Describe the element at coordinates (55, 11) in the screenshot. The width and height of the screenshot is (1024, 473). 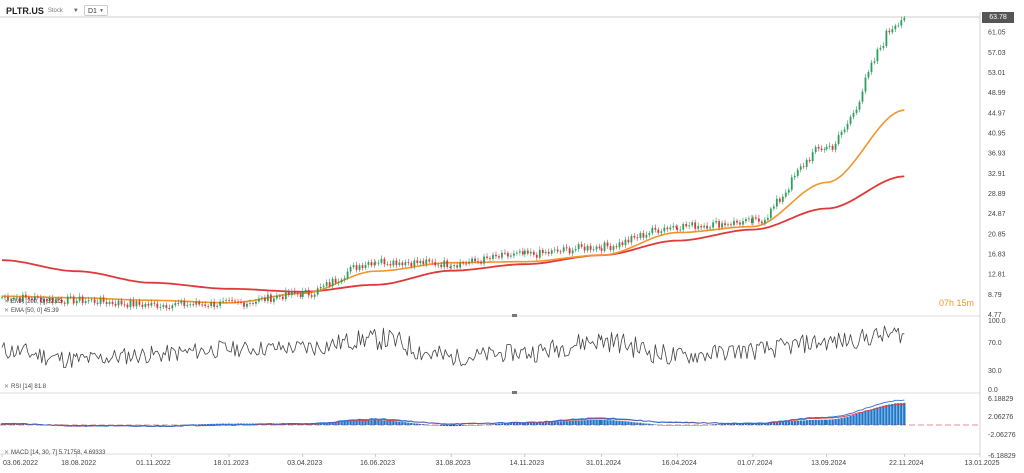
I see `exchange-label: Stock` at that location.